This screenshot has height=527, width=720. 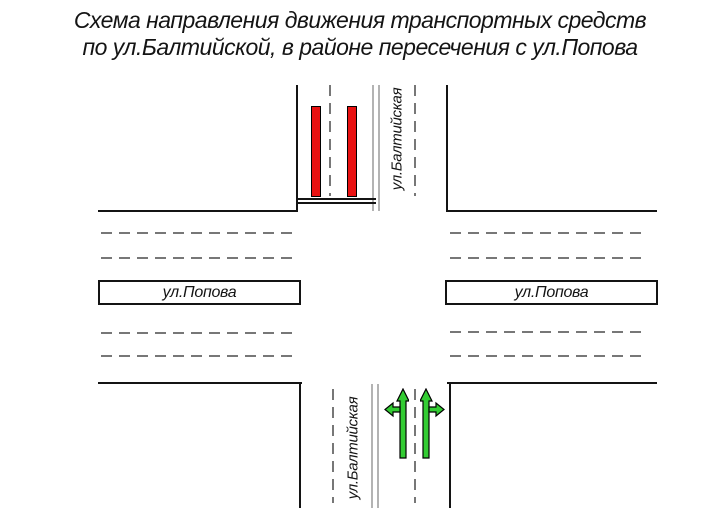 I want to click on west-arm-bottom-edge, so click(x=200, y=383).